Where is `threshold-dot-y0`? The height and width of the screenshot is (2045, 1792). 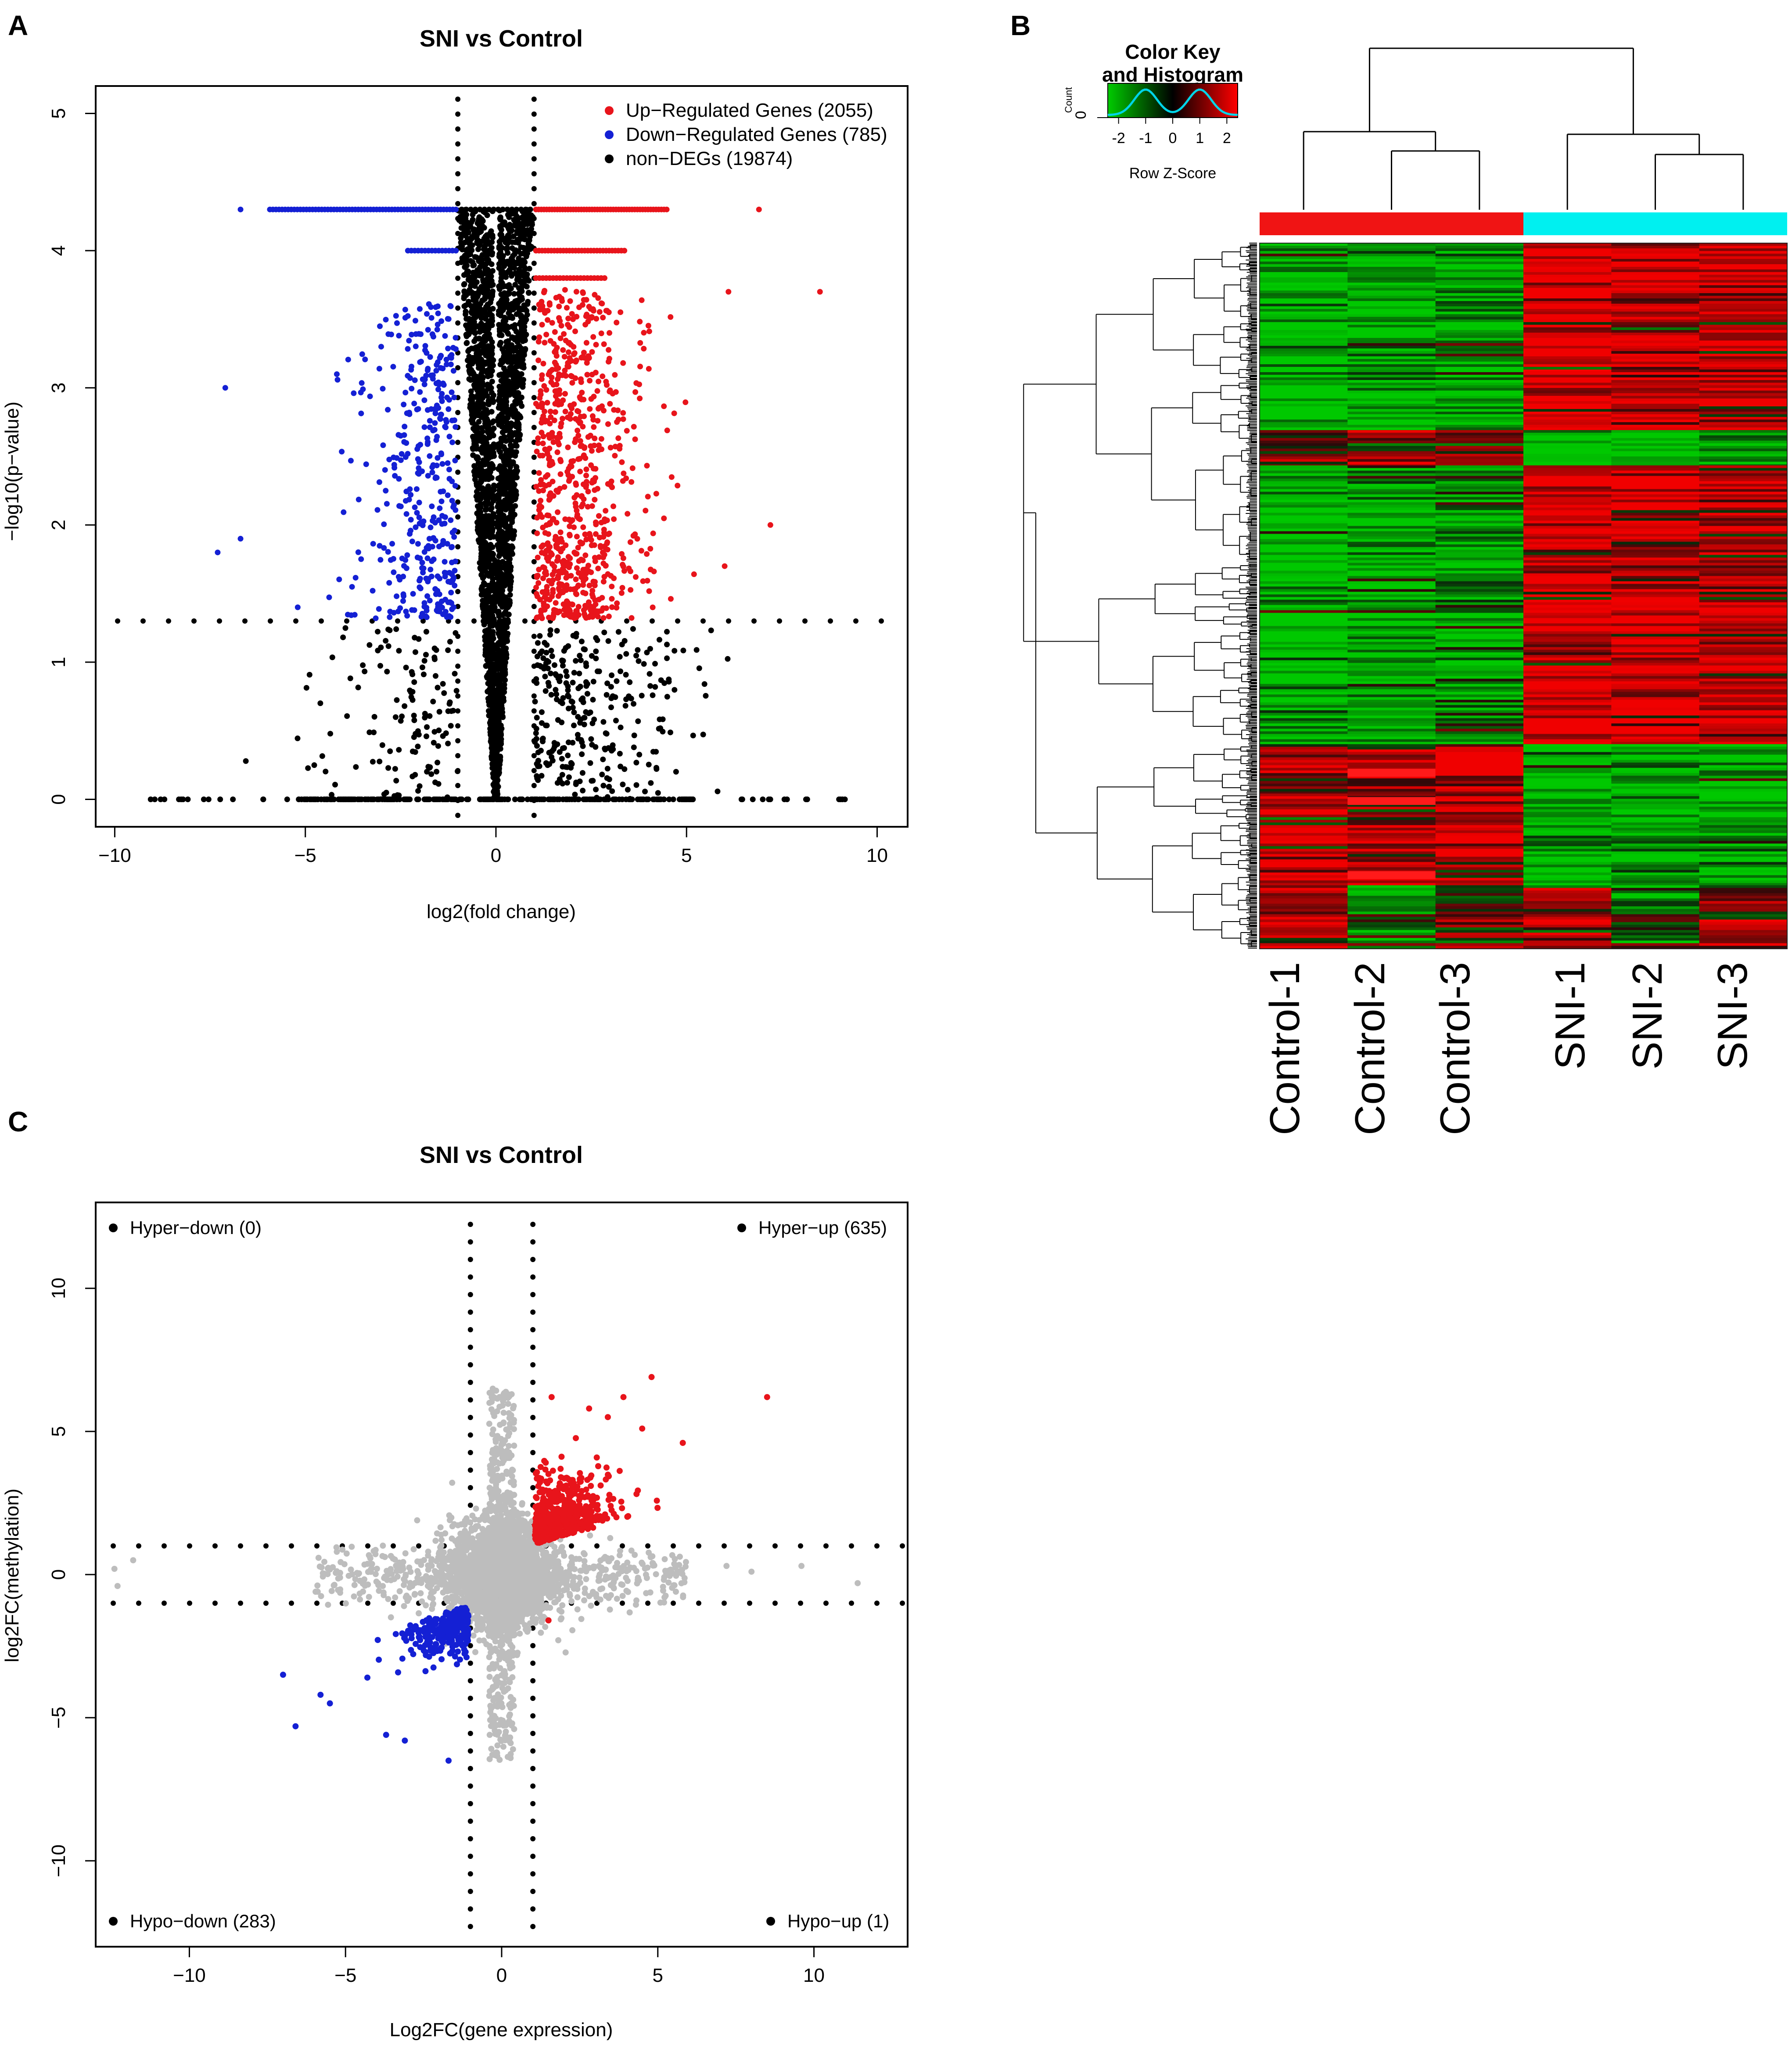 threshold-dot-y0 is located at coordinates (678, 621).